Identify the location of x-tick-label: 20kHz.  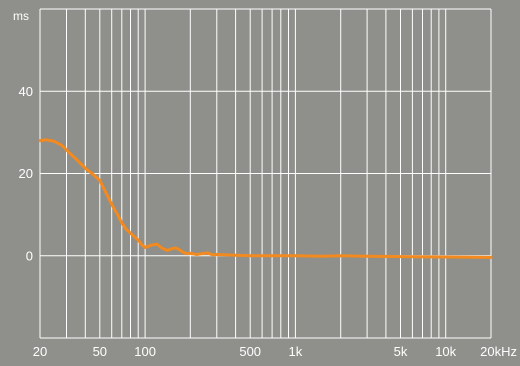
(498, 351).